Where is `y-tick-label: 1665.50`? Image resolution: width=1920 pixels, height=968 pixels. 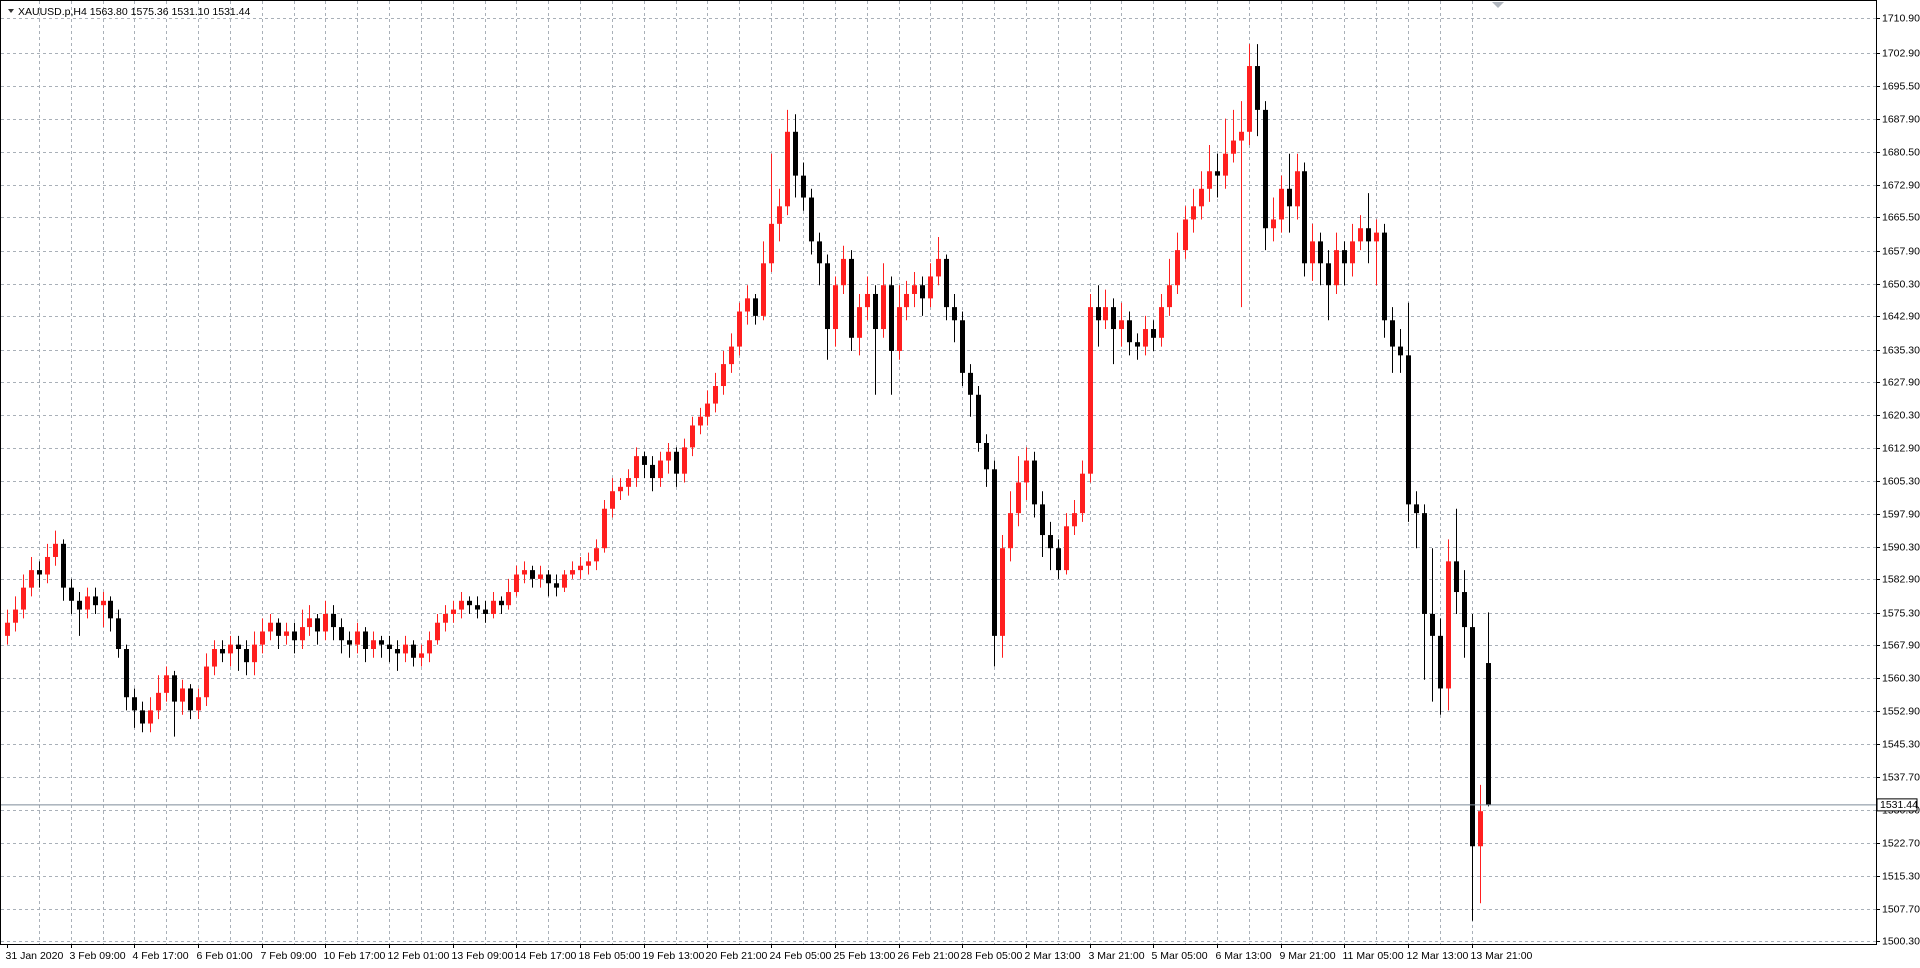 y-tick-label: 1665.50 is located at coordinates (1901, 217).